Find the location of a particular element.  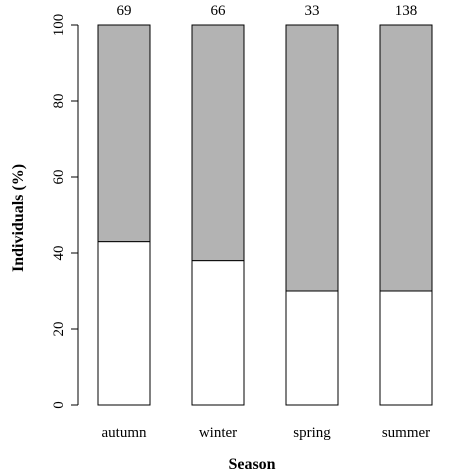

bar-count-label: 33 is located at coordinates (312, 11).